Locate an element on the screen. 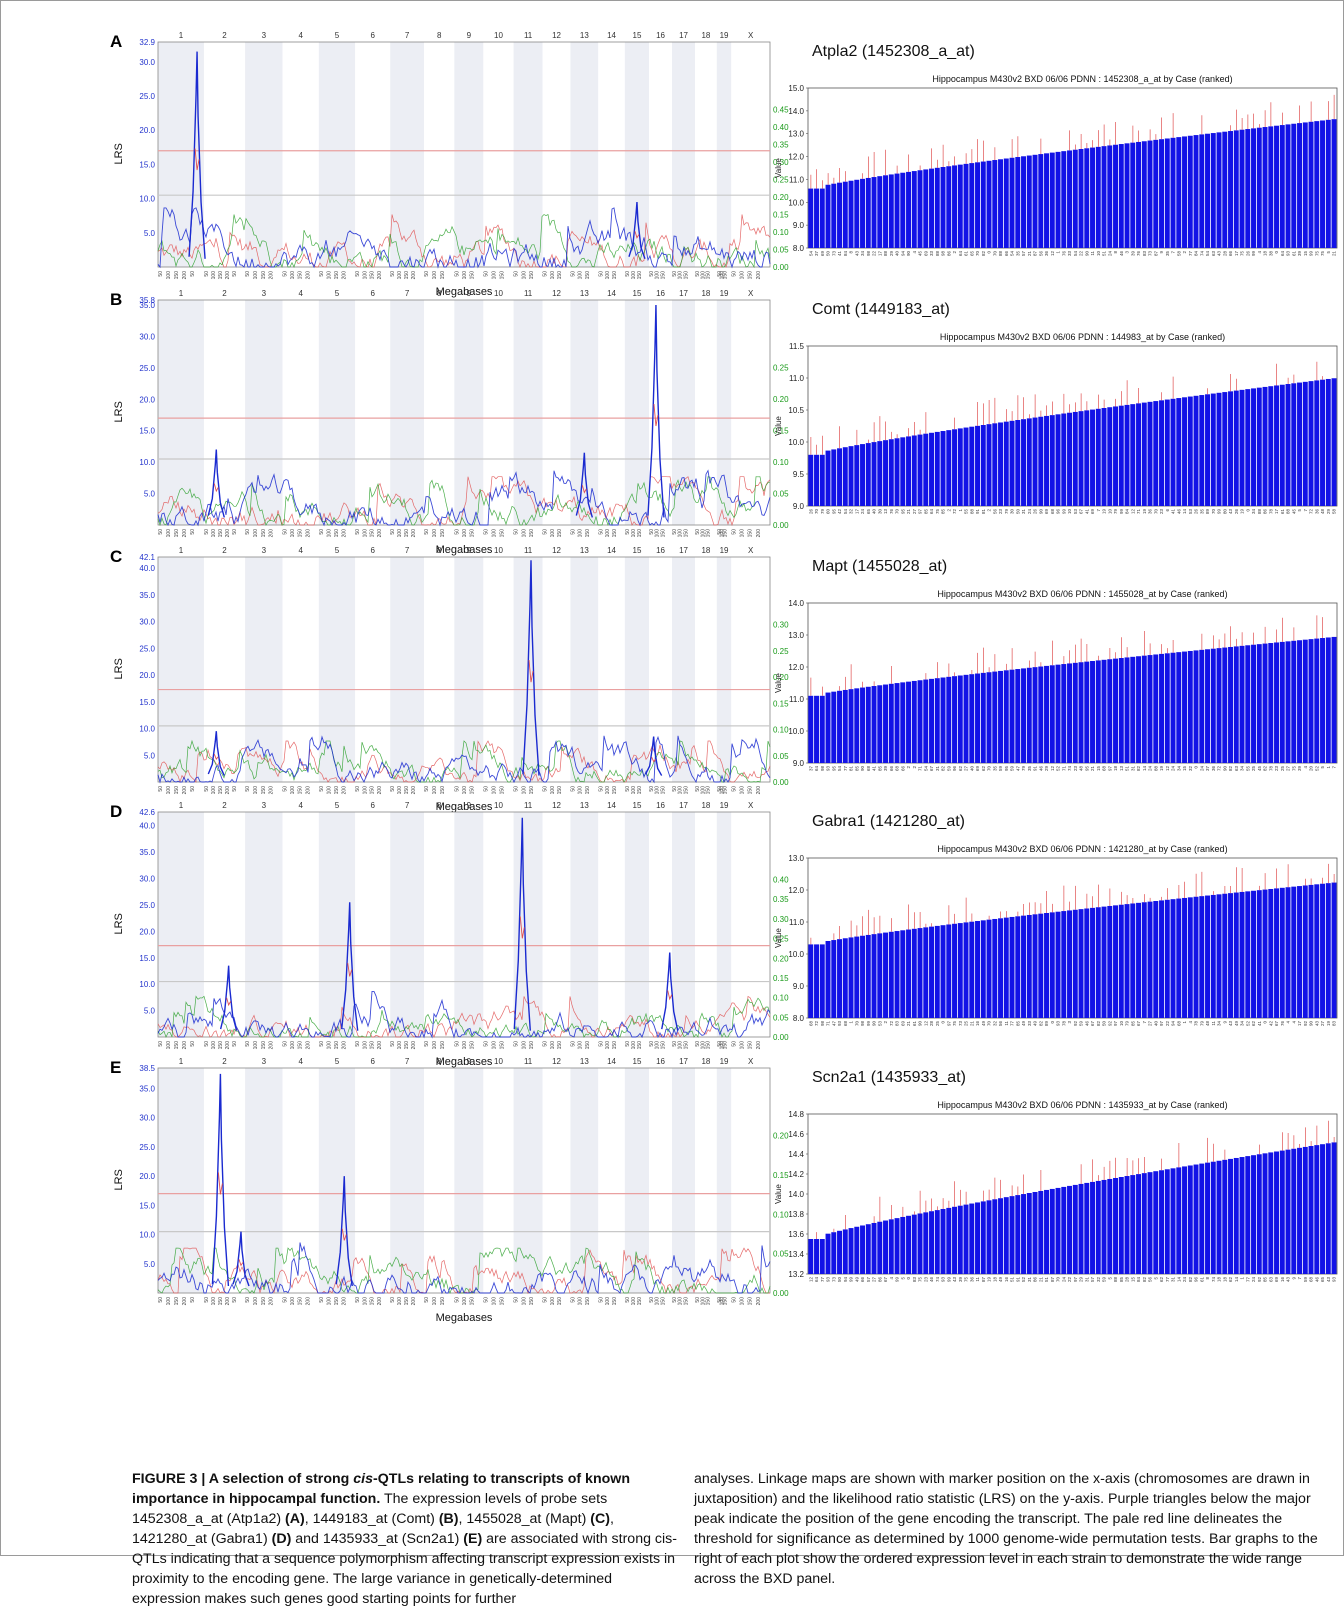 The image size is (1344, 1609). bar-frame is located at coordinates (1072, 168).